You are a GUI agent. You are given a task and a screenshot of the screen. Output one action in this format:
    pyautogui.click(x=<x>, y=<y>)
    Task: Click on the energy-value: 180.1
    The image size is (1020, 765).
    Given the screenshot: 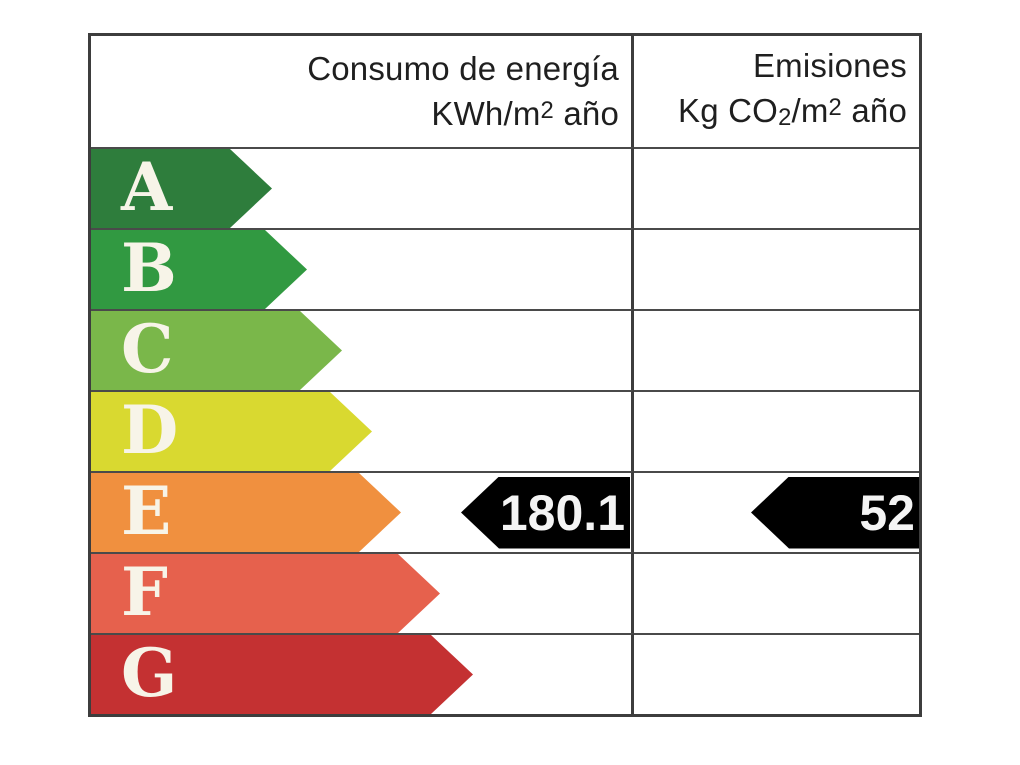 What is the action you would take?
    pyautogui.click(x=562, y=512)
    